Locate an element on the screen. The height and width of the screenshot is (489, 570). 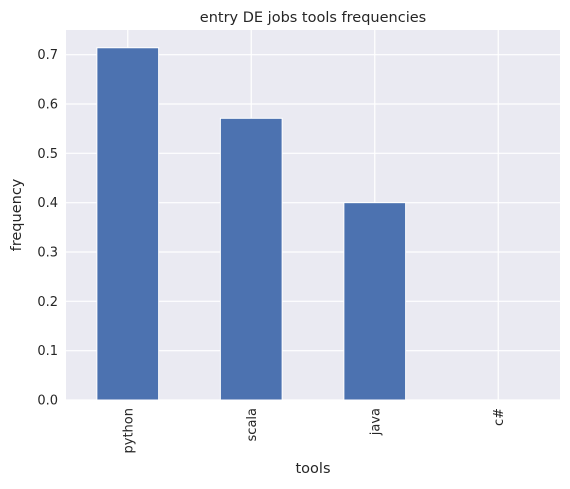
y-tick-label: 0.1 is located at coordinates (47, 351).